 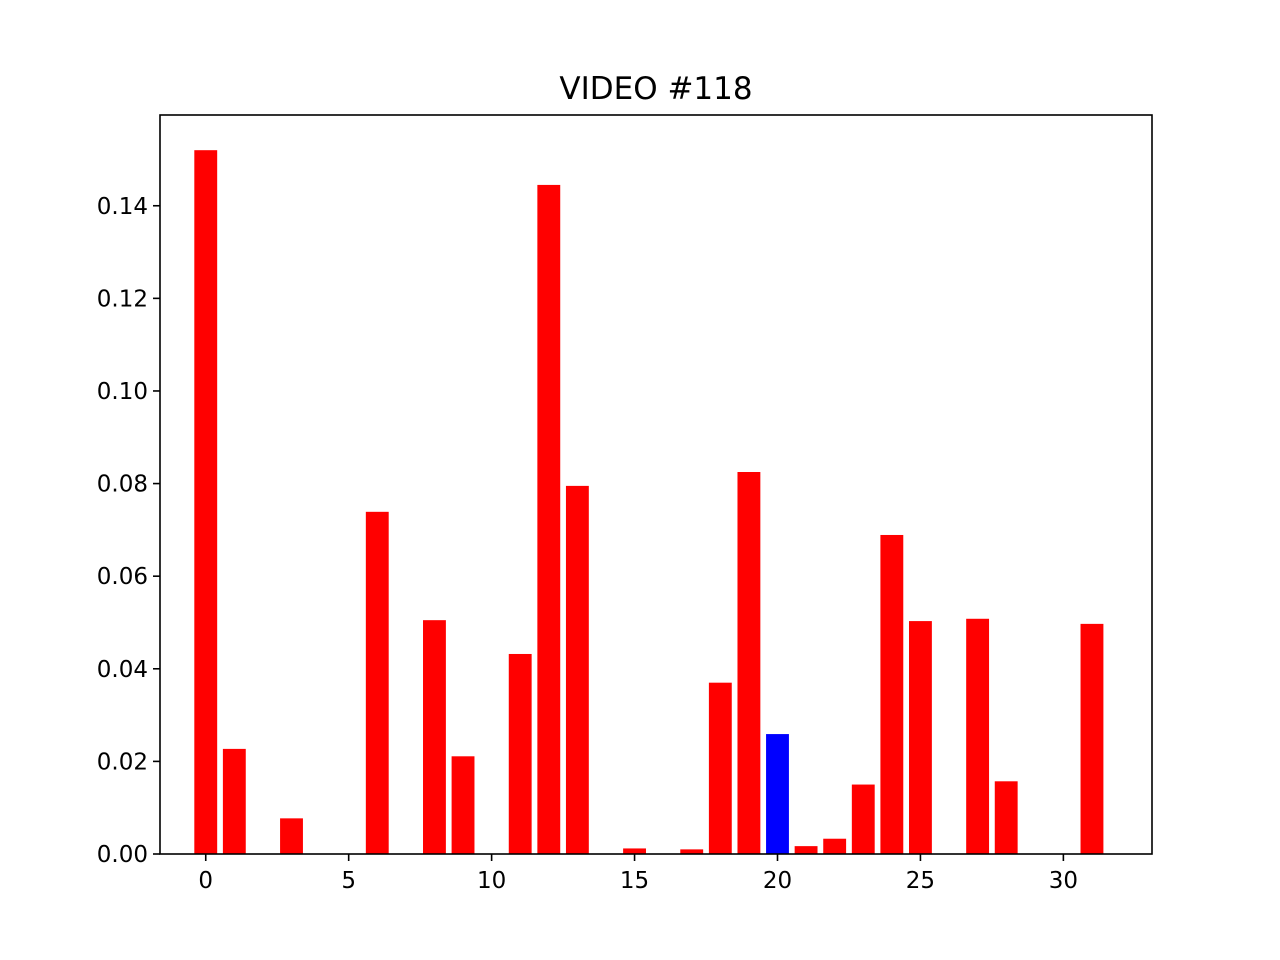 What do you see at coordinates (1063, 881) in the screenshot?
I see `x-tick-label: 30` at bounding box center [1063, 881].